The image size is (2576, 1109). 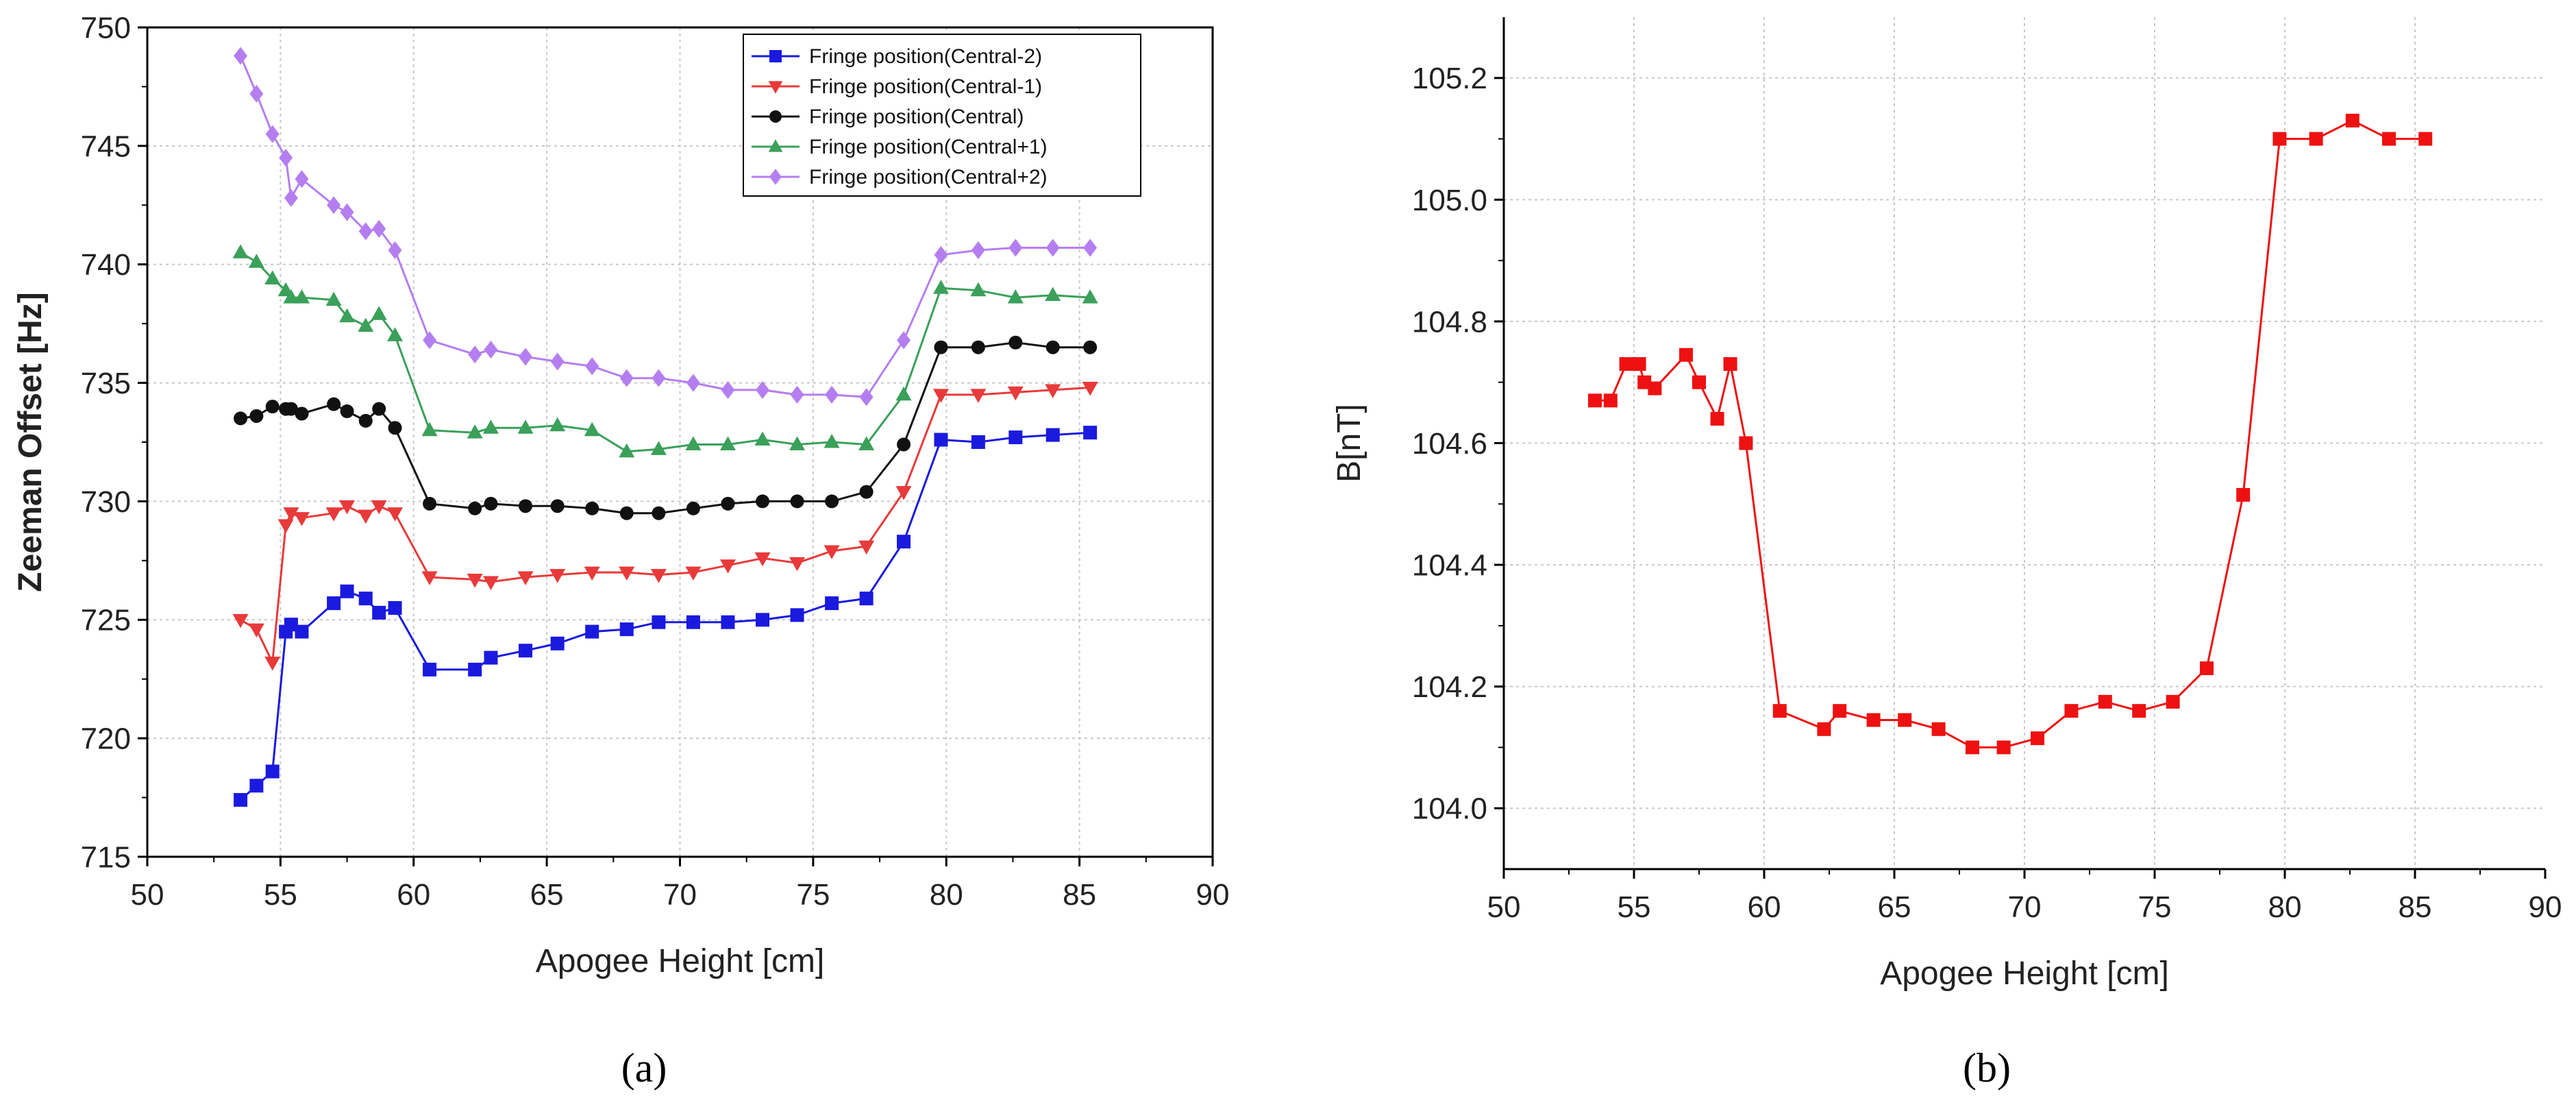 I want to click on legend-item: Fringe position(Central+1), so click(x=900, y=147).